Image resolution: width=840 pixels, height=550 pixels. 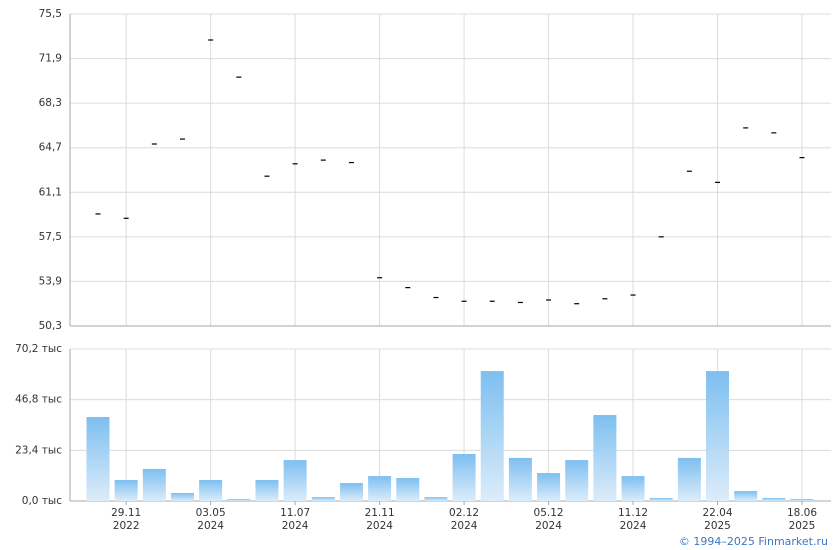 I want to click on x-tick-label: 02.12, so click(x=464, y=513).